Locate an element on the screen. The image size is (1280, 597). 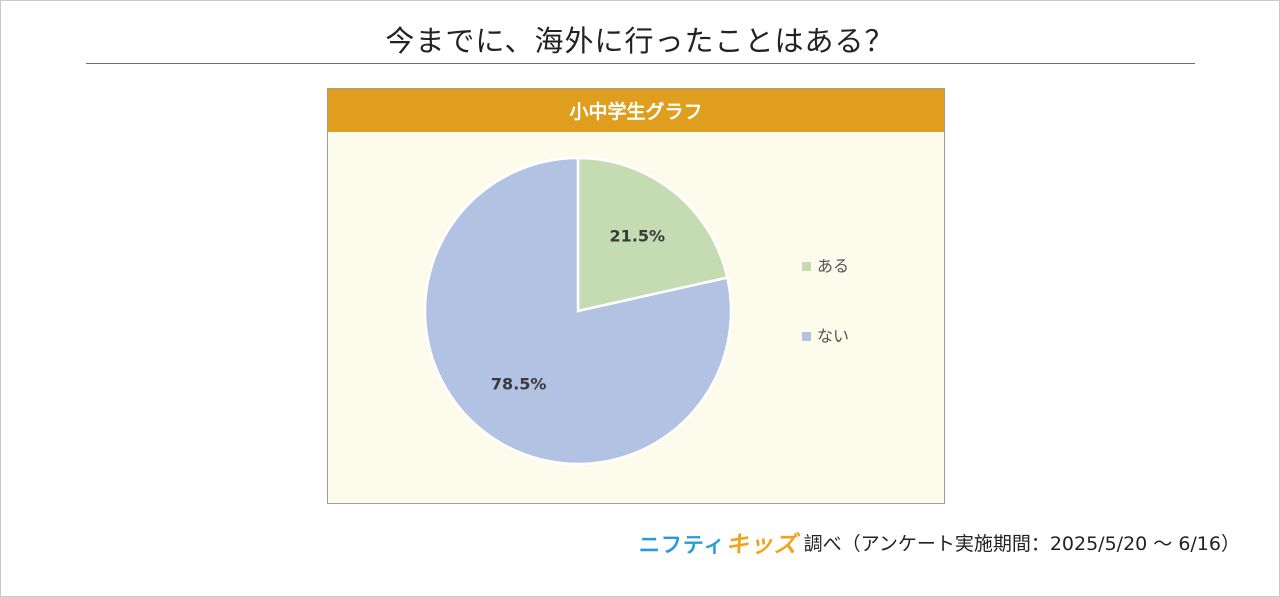
source-text: 調べ（アンケート実施期間：2025/5/20 ～ 6/16） is located at coordinates (1021, 543).